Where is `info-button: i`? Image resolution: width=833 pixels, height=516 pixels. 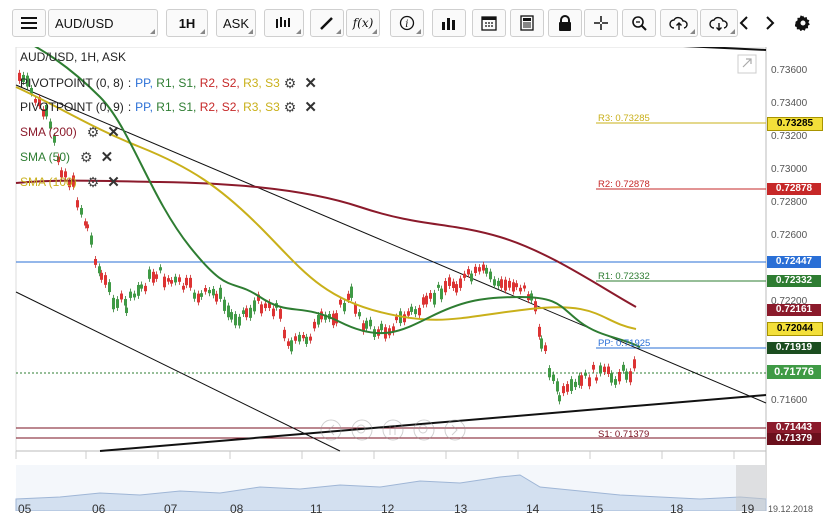
info-button: i is located at coordinates (407, 23).